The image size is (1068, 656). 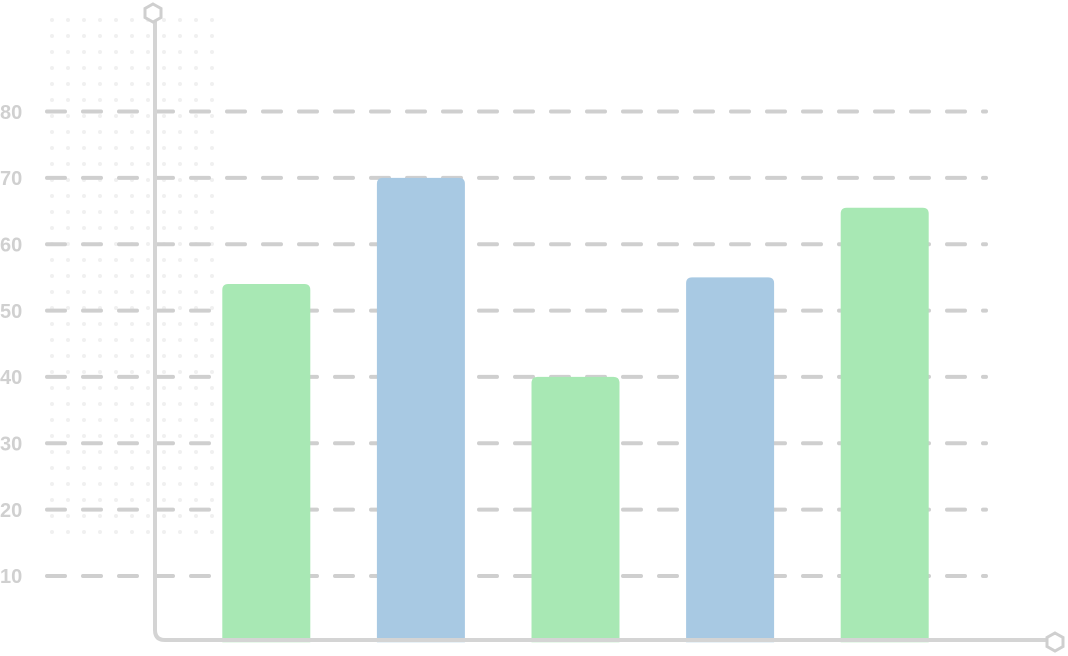 I want to click on y-tick-label: 10, so click(x=11, y=577).